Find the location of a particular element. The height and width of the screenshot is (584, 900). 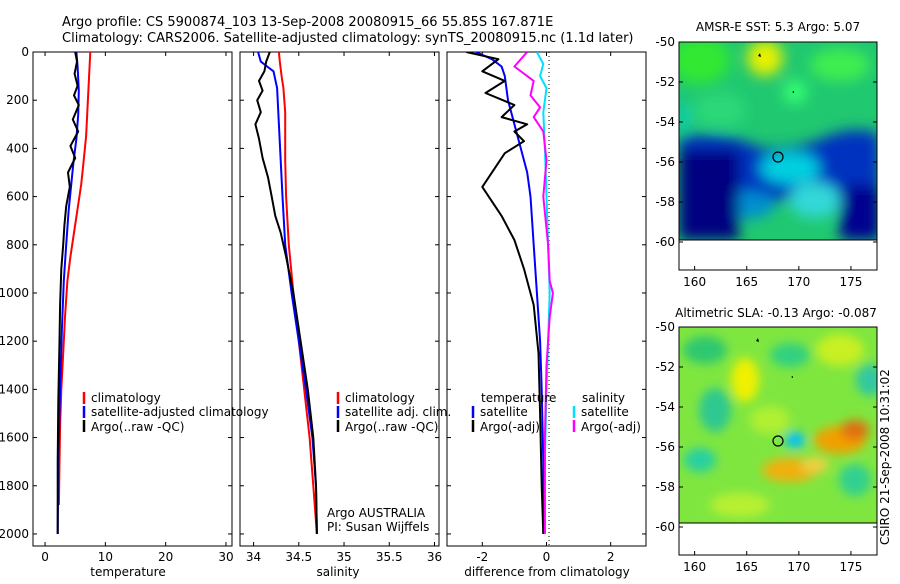

legend-label-sal-satellite: satellite is located at coordinates (605, 412).